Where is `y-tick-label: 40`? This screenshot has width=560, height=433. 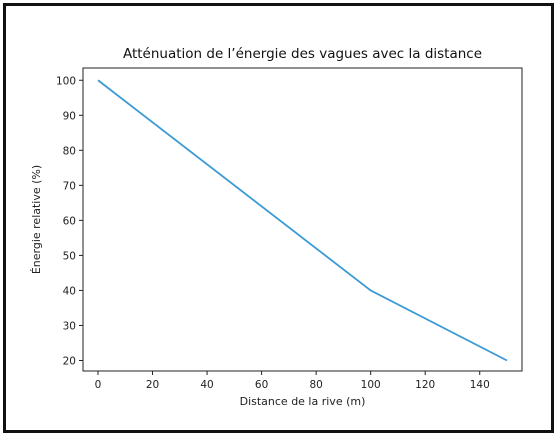 y-tick-label: 40 is located at coordinates (69, 291).